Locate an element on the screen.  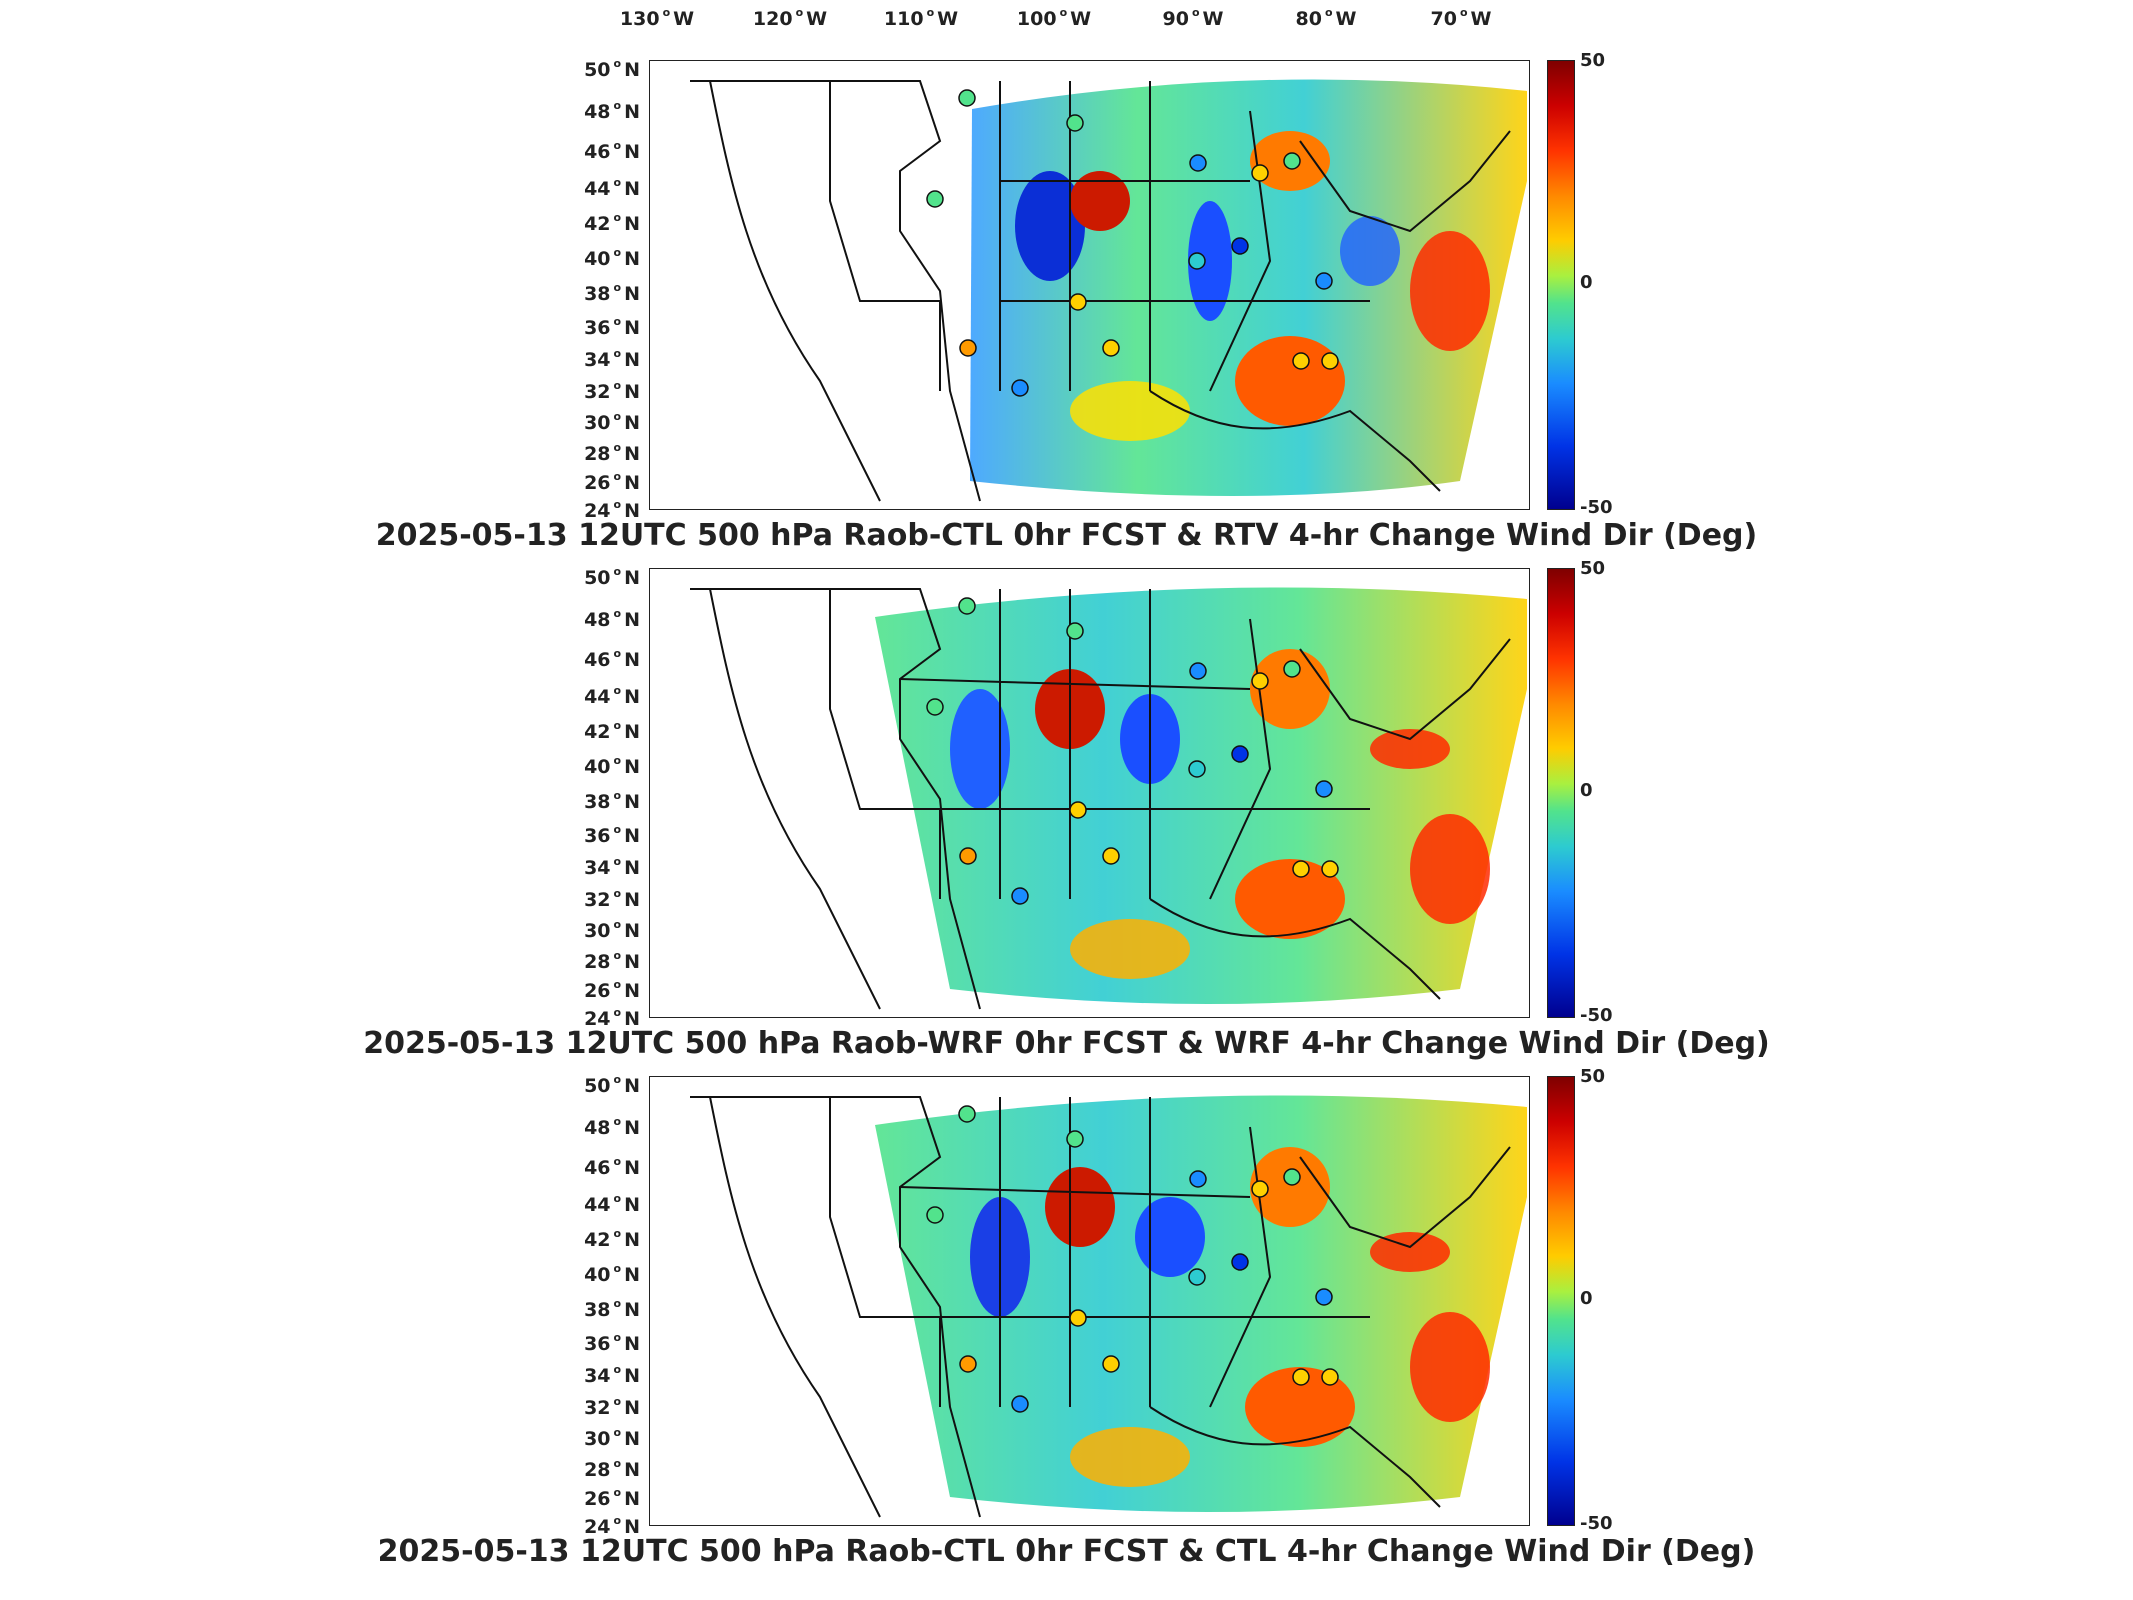
longitude-label: 70 o W is located at coordinates (1461, 18).